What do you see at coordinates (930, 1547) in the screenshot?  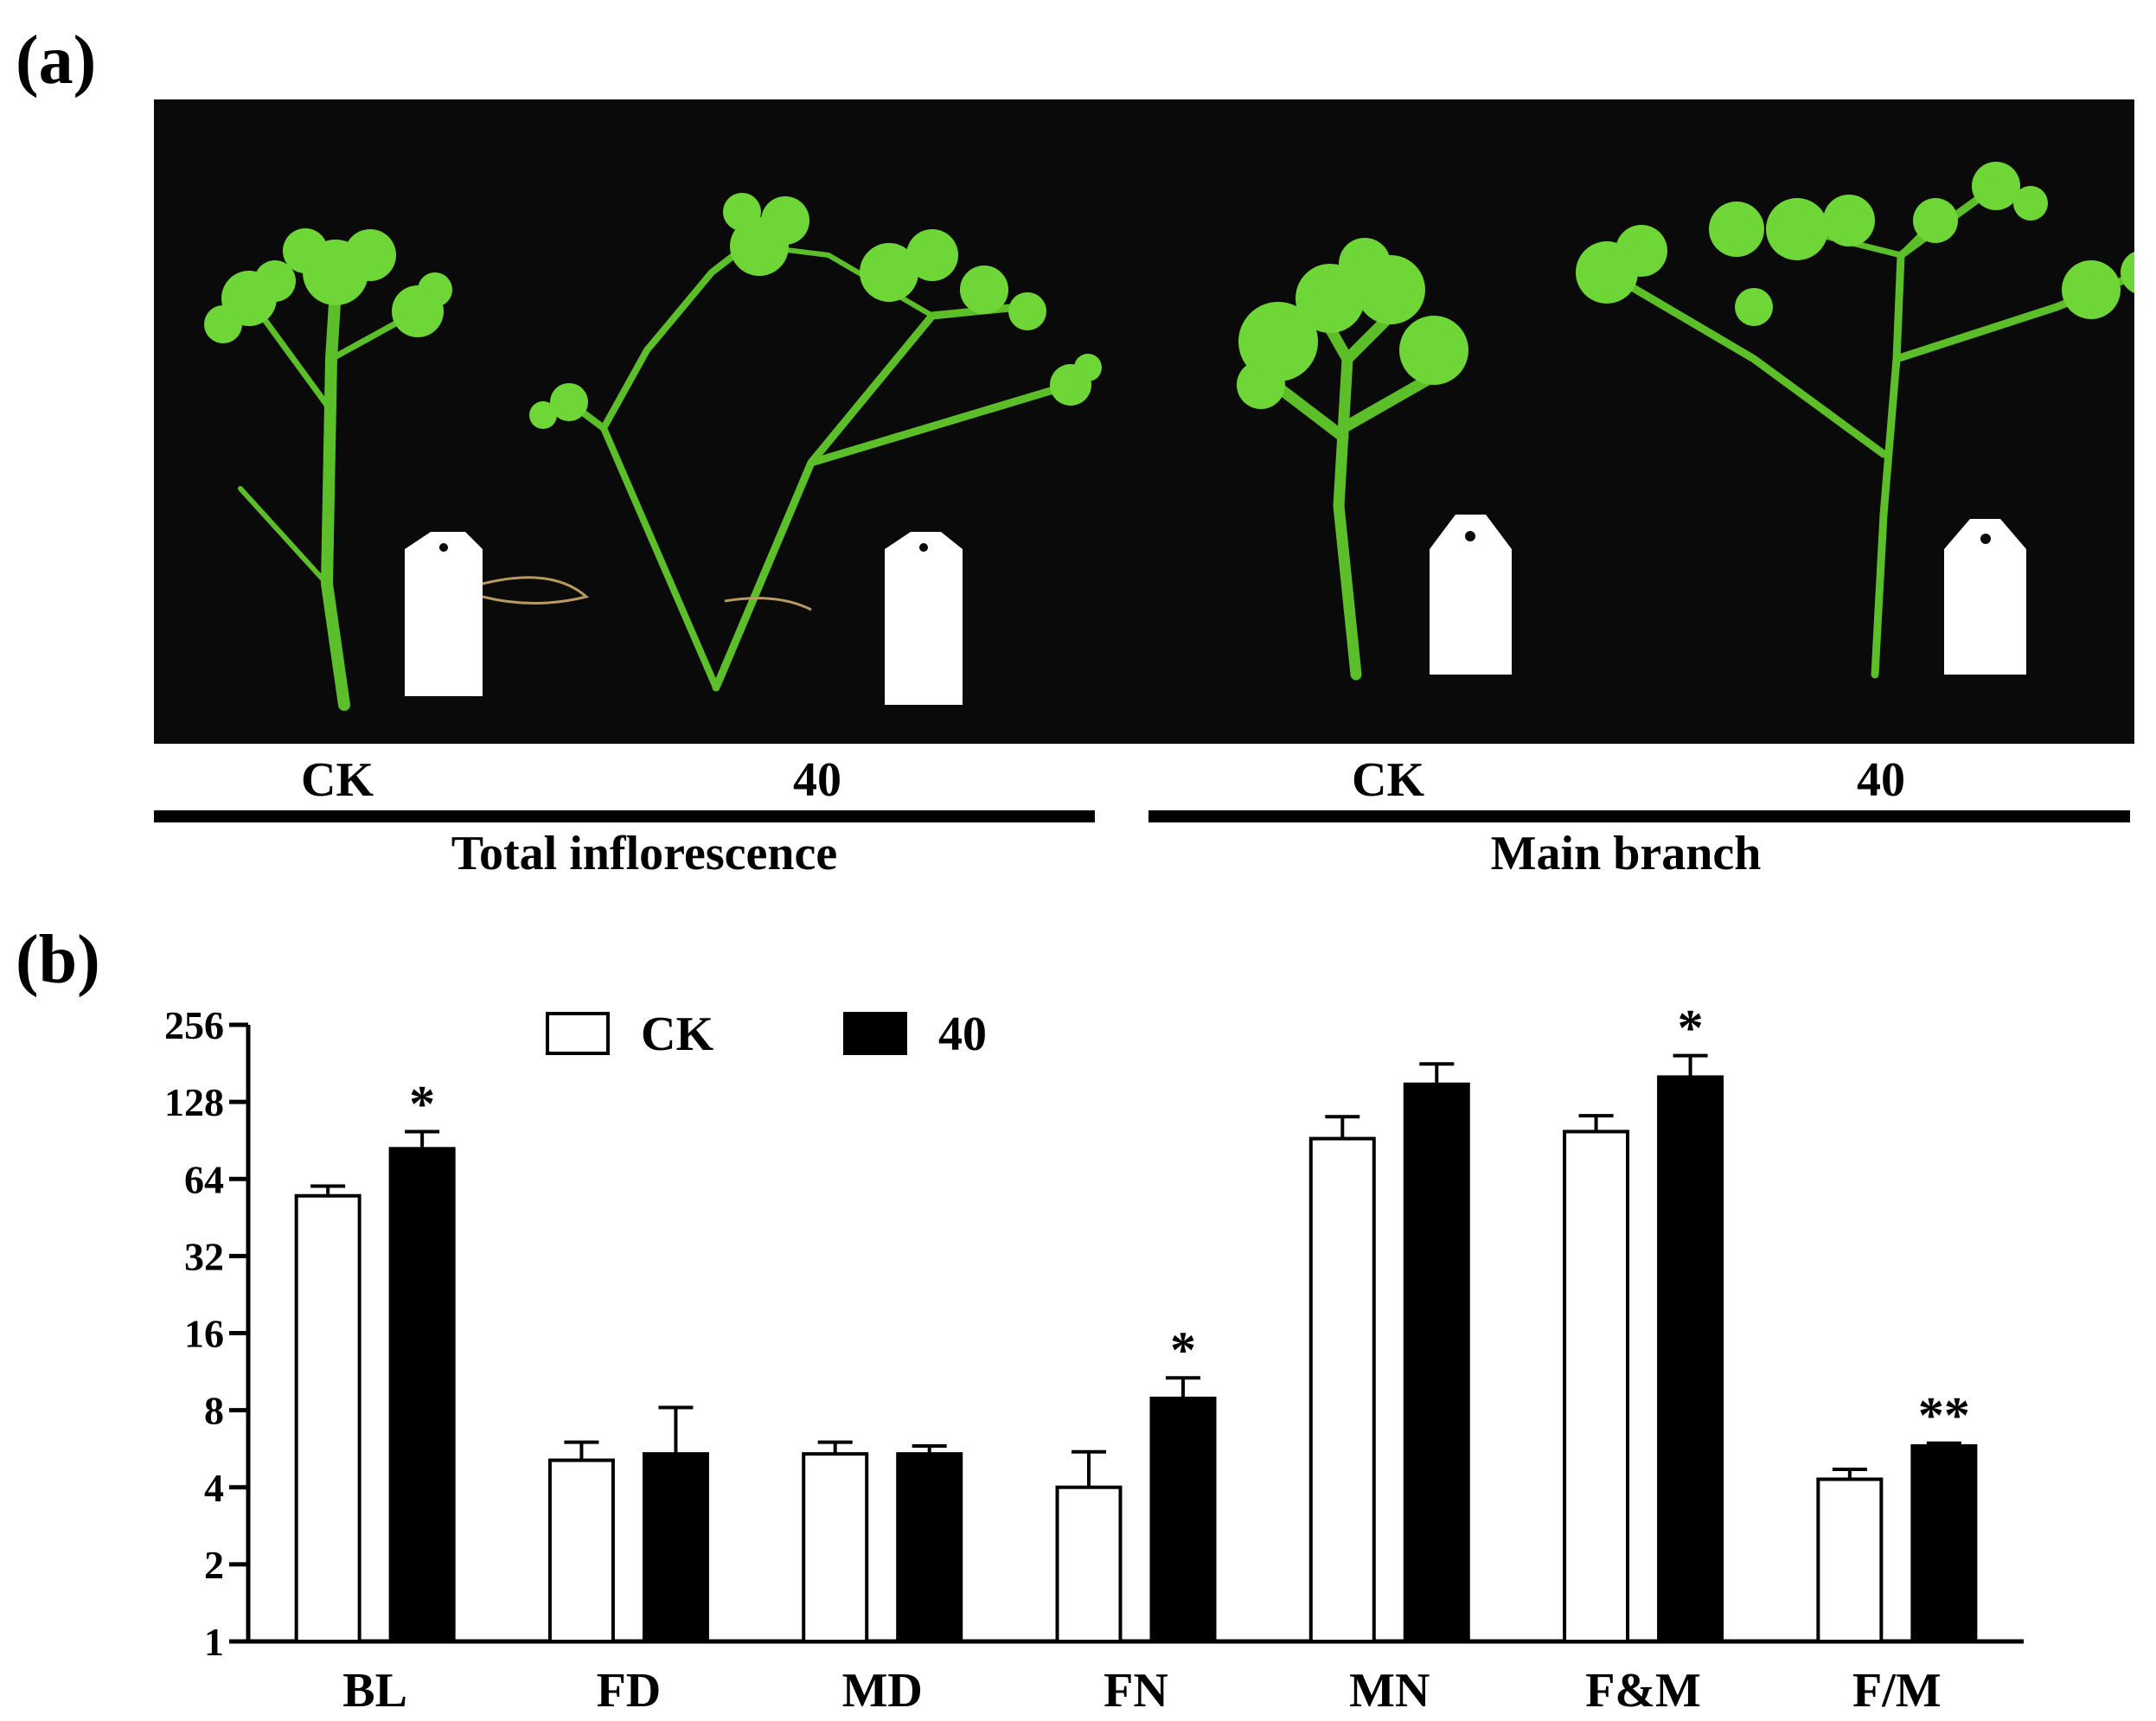 I see `bar-40-md` at bounding box center [930, 1547].